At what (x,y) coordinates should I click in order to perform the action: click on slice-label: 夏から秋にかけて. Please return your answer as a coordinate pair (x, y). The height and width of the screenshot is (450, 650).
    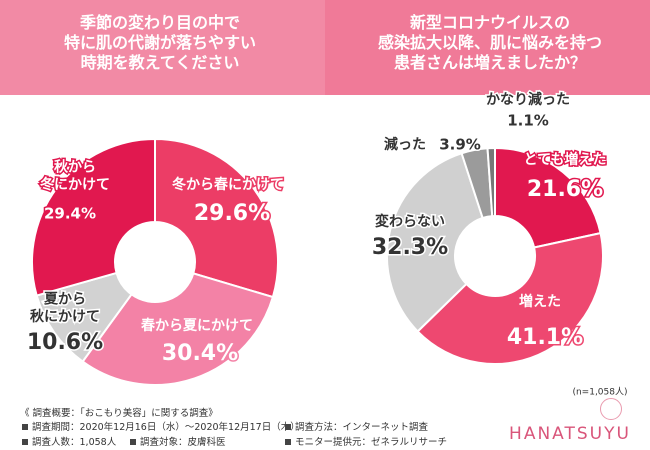
    Looking at the image, I should click on (65, 307).